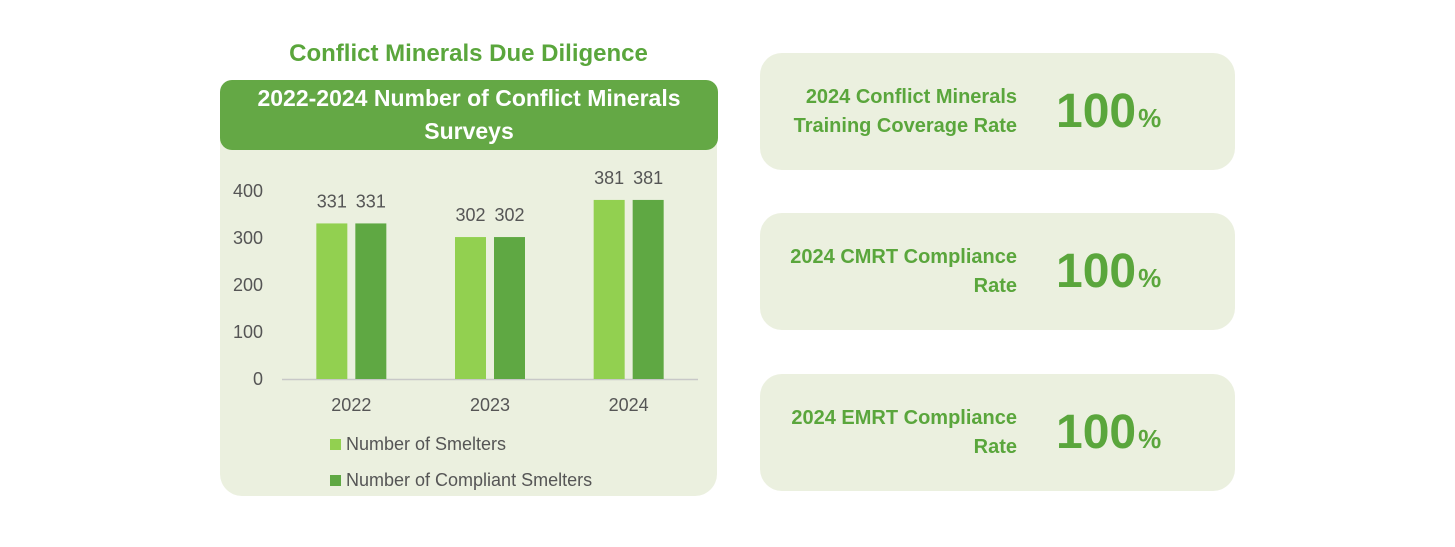 The width and height of the screenshot is (1455, 547). Describe the element at coordinates (335, 480) in the screenshot. I see `legend-swatch-compliant-smelters` at that location.